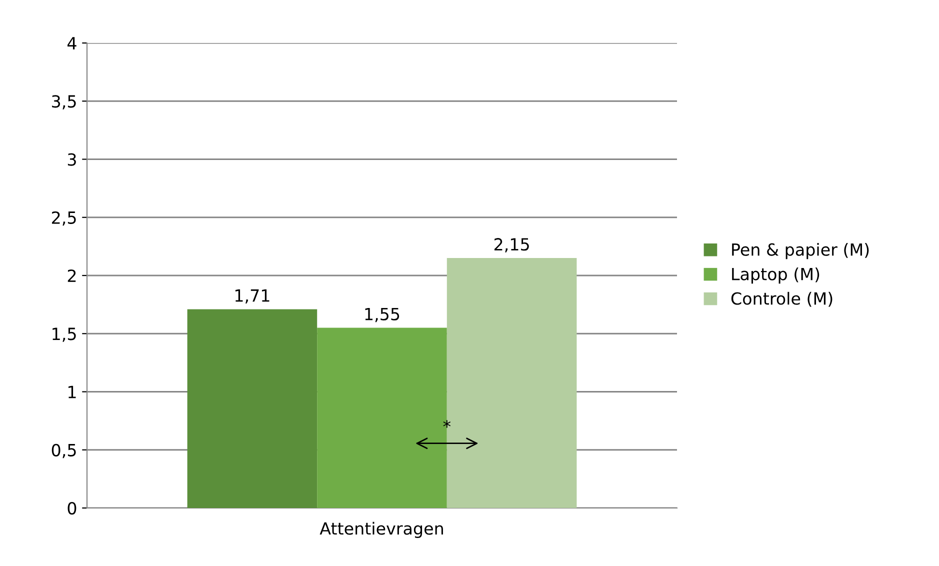  I want to click on legend-label: Controle (M), so click(781, 299).